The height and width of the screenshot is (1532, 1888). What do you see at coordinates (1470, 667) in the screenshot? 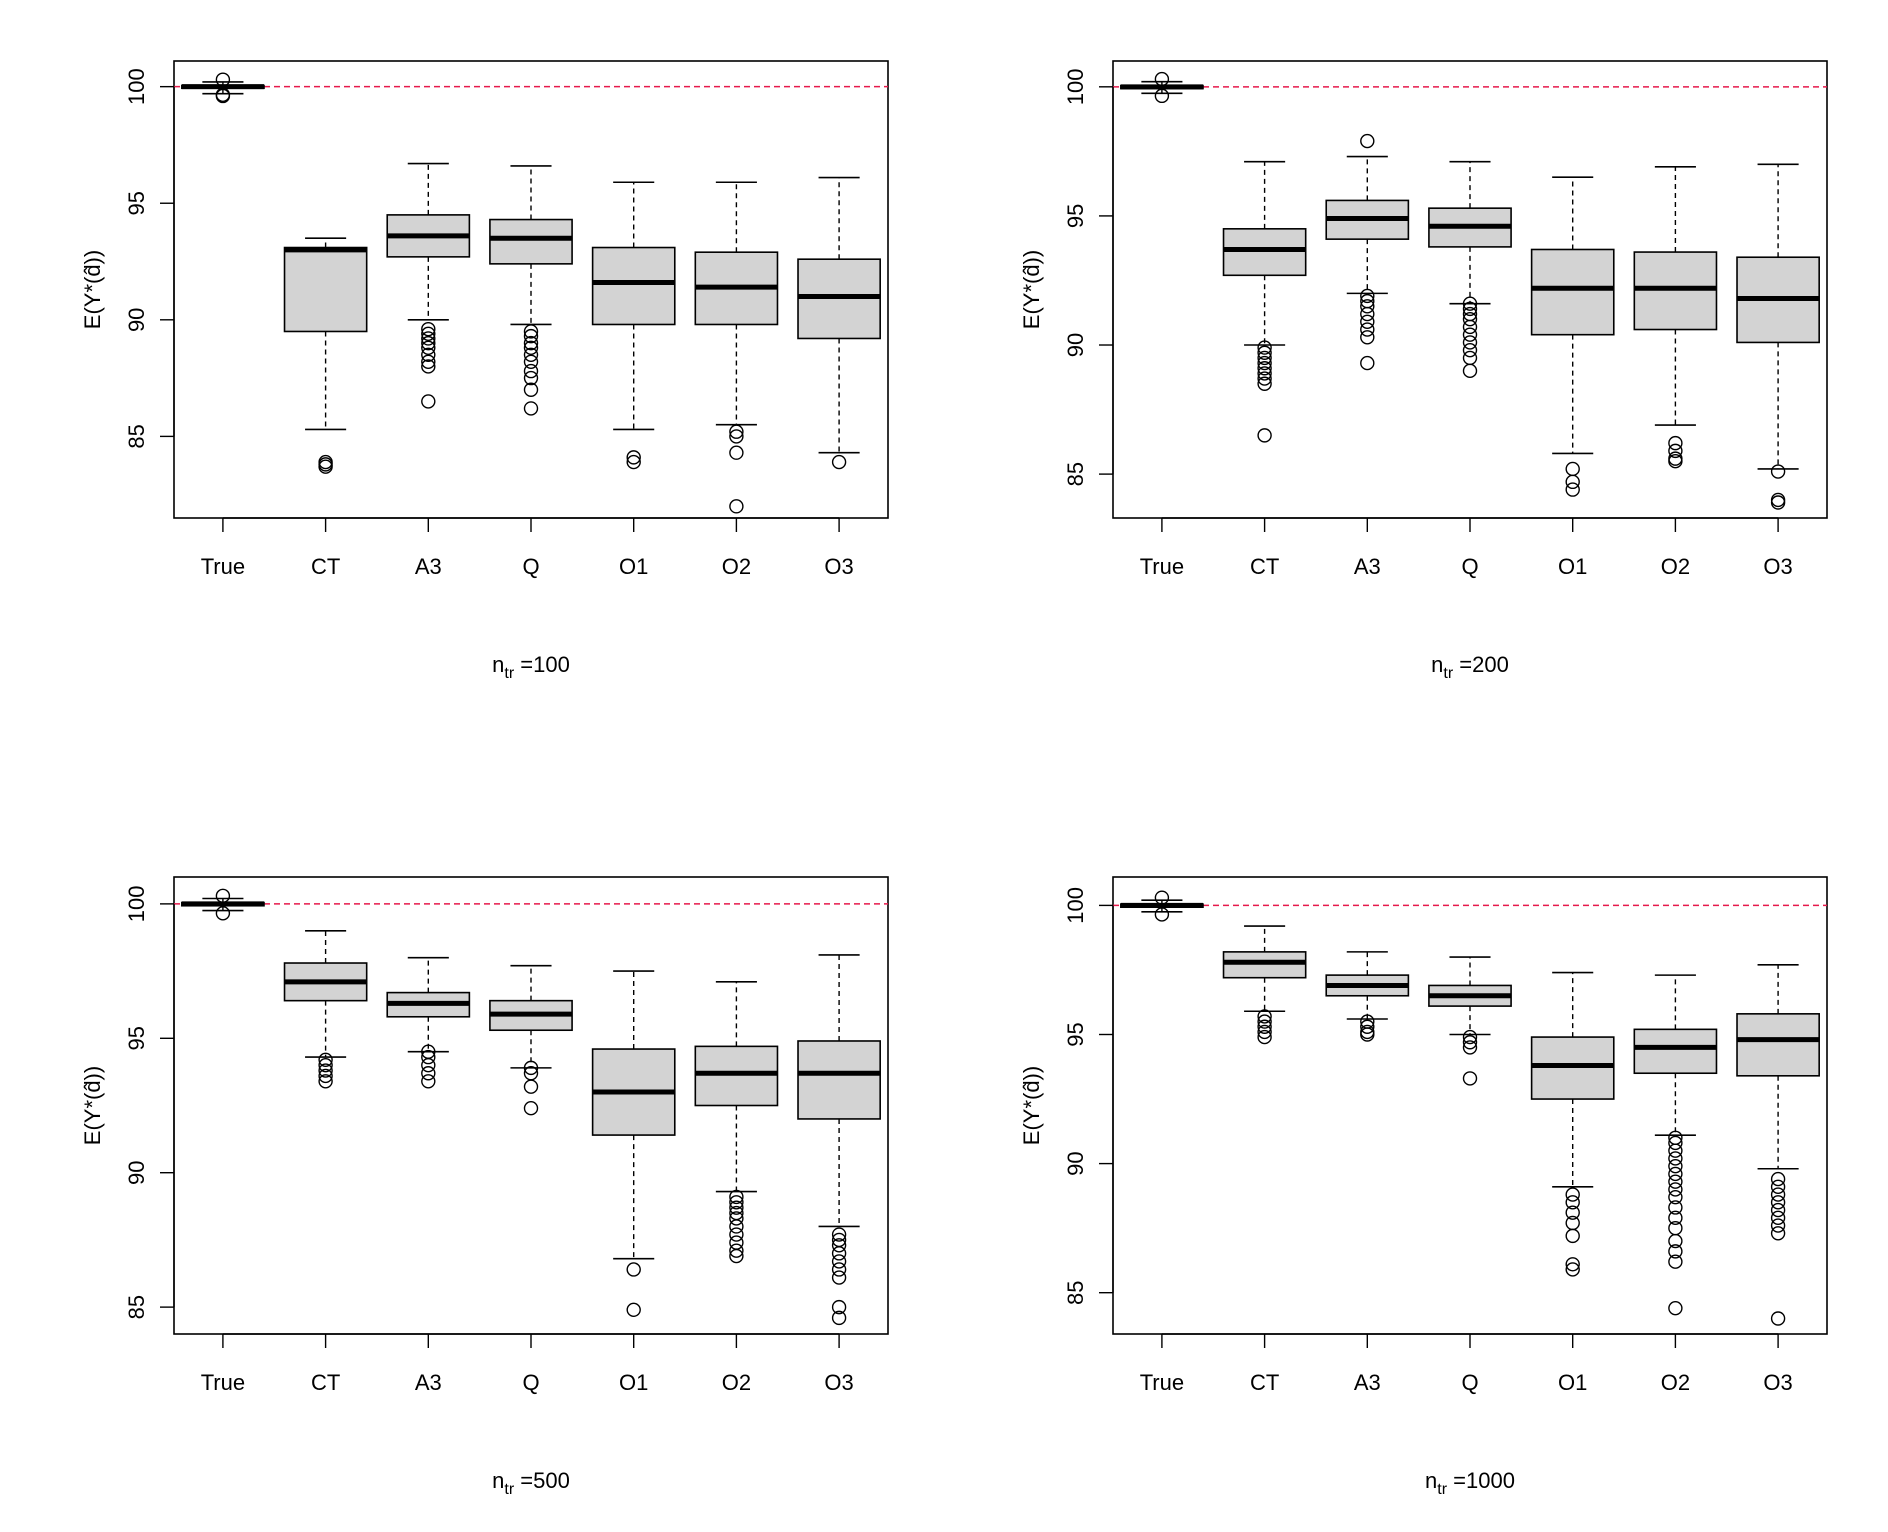
I see `x-axis-label: ntr =200` at bounding box center [1470, 667].